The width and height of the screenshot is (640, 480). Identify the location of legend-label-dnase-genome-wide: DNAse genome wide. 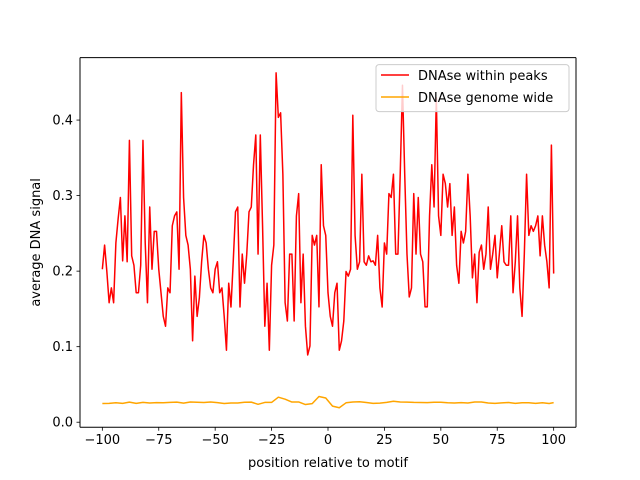
(485, 98).